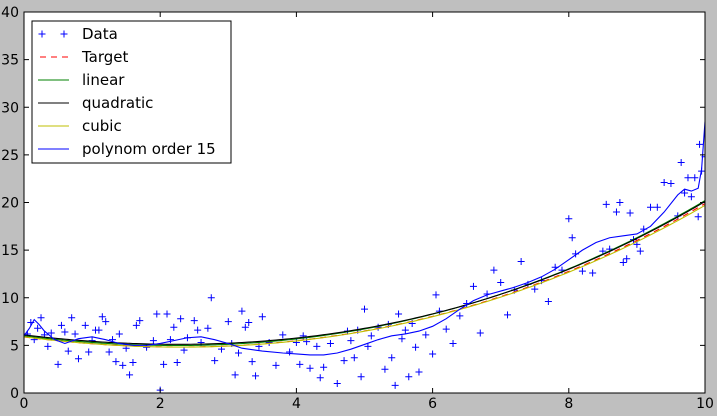 This screenshot has width=717, height=416. I want to click on y-tick-label: 35, so click(10, 61).